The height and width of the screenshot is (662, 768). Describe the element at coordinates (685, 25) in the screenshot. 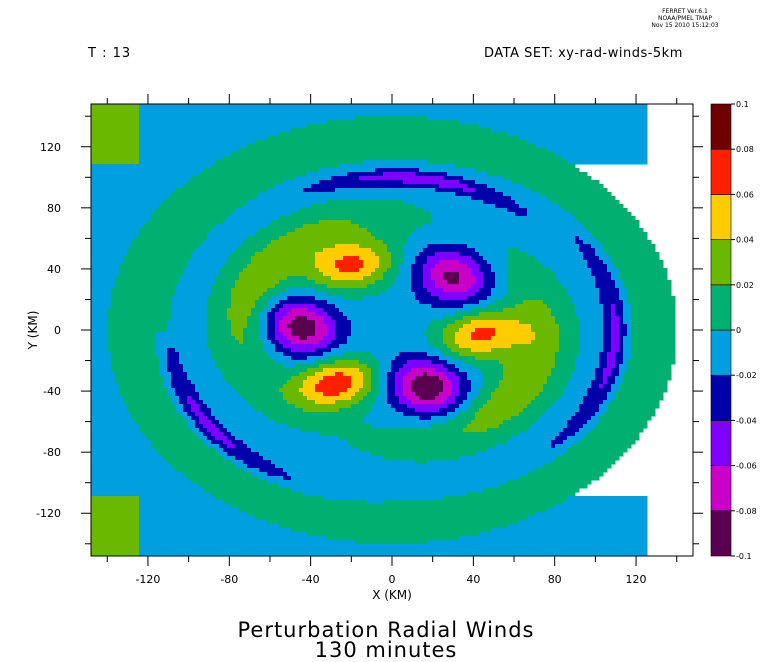

I see `stamp-line-3: Nov 15 2010 15:12:03` at that location.